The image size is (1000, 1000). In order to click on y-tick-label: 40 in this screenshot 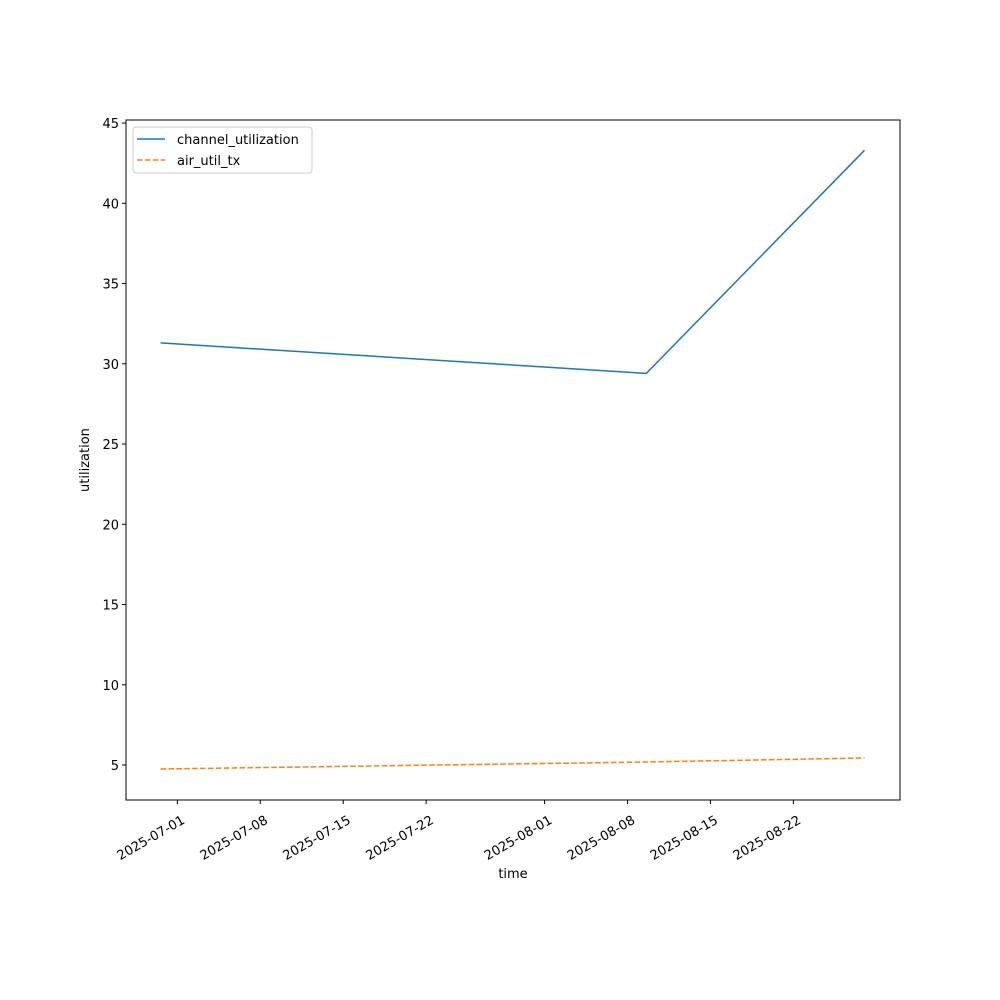, I will do `click(110, 204)`.